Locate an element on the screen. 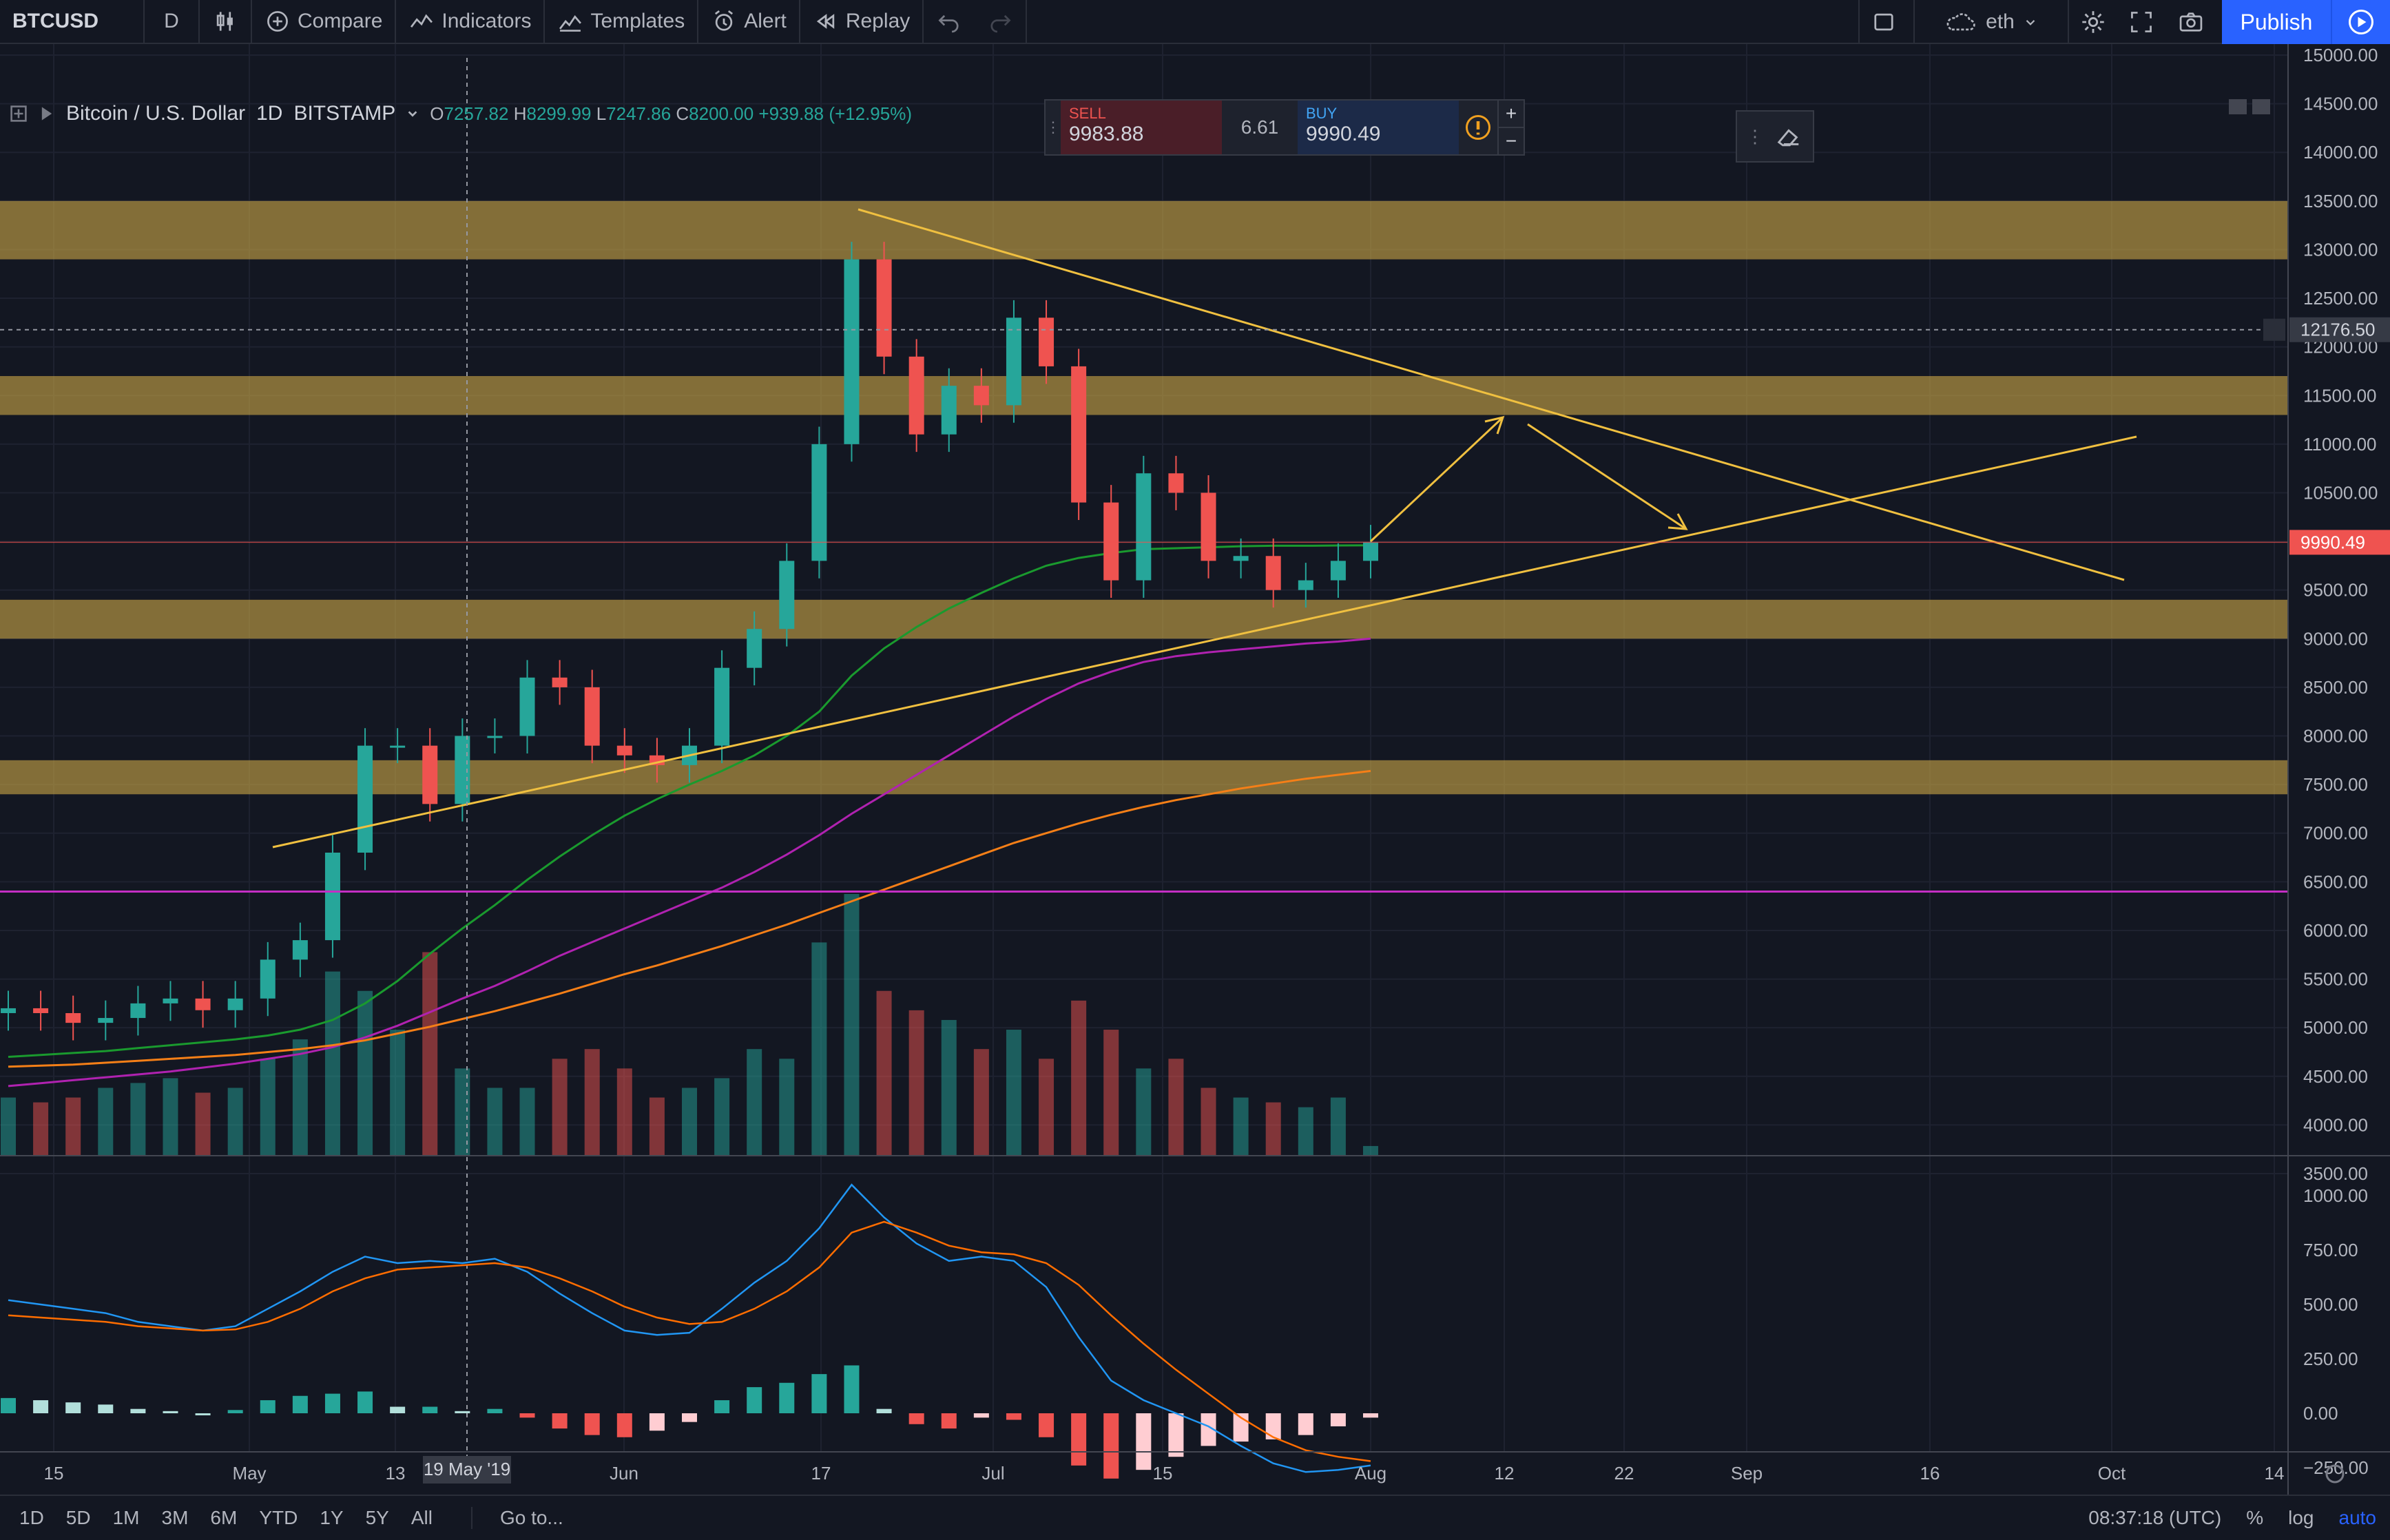 This screenshot has height=1540, width=2390. templates-button: Templates is located at coordinates (622, 21).